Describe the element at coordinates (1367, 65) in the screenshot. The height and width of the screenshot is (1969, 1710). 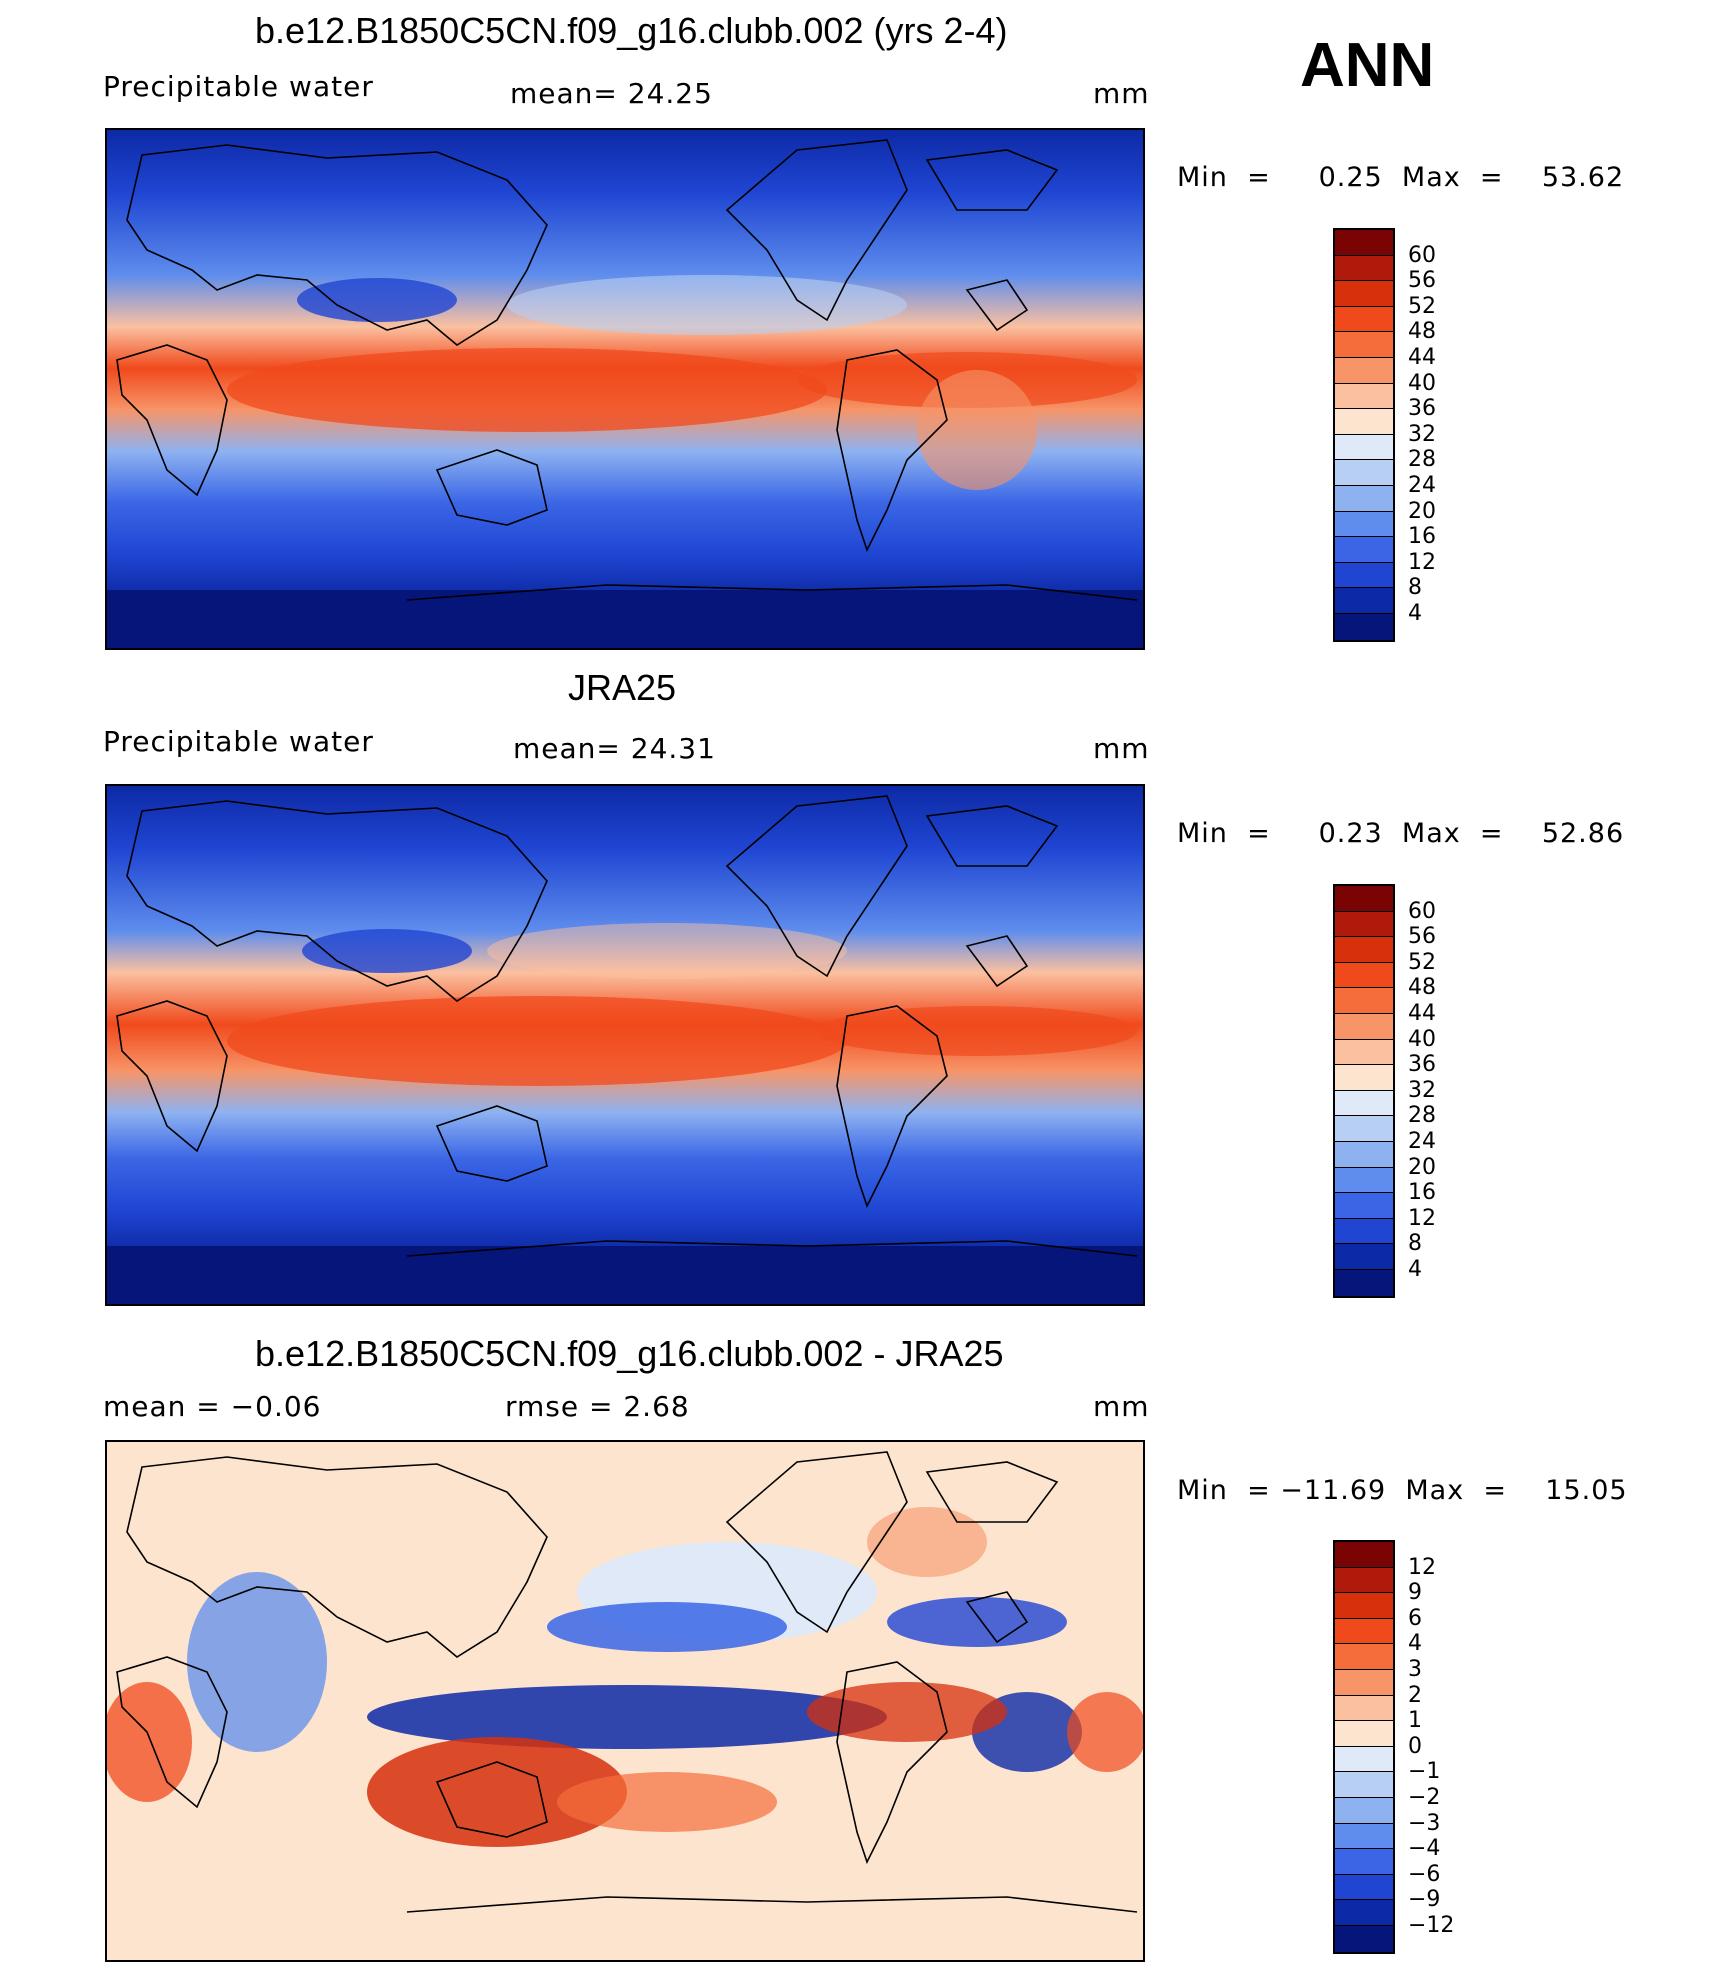
I see `season-label: ANN` at that location.